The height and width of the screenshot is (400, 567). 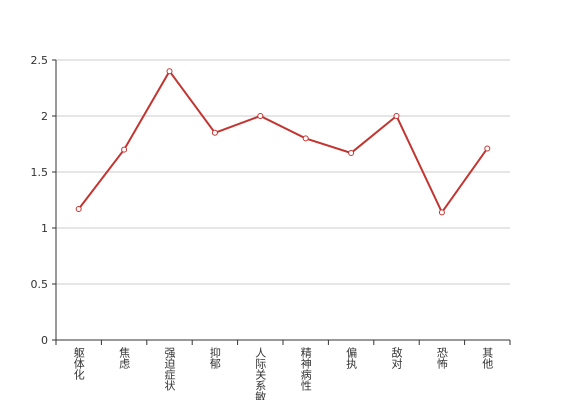 I want to click on y-tick-label: 2.5, so click(x=40, y=60).